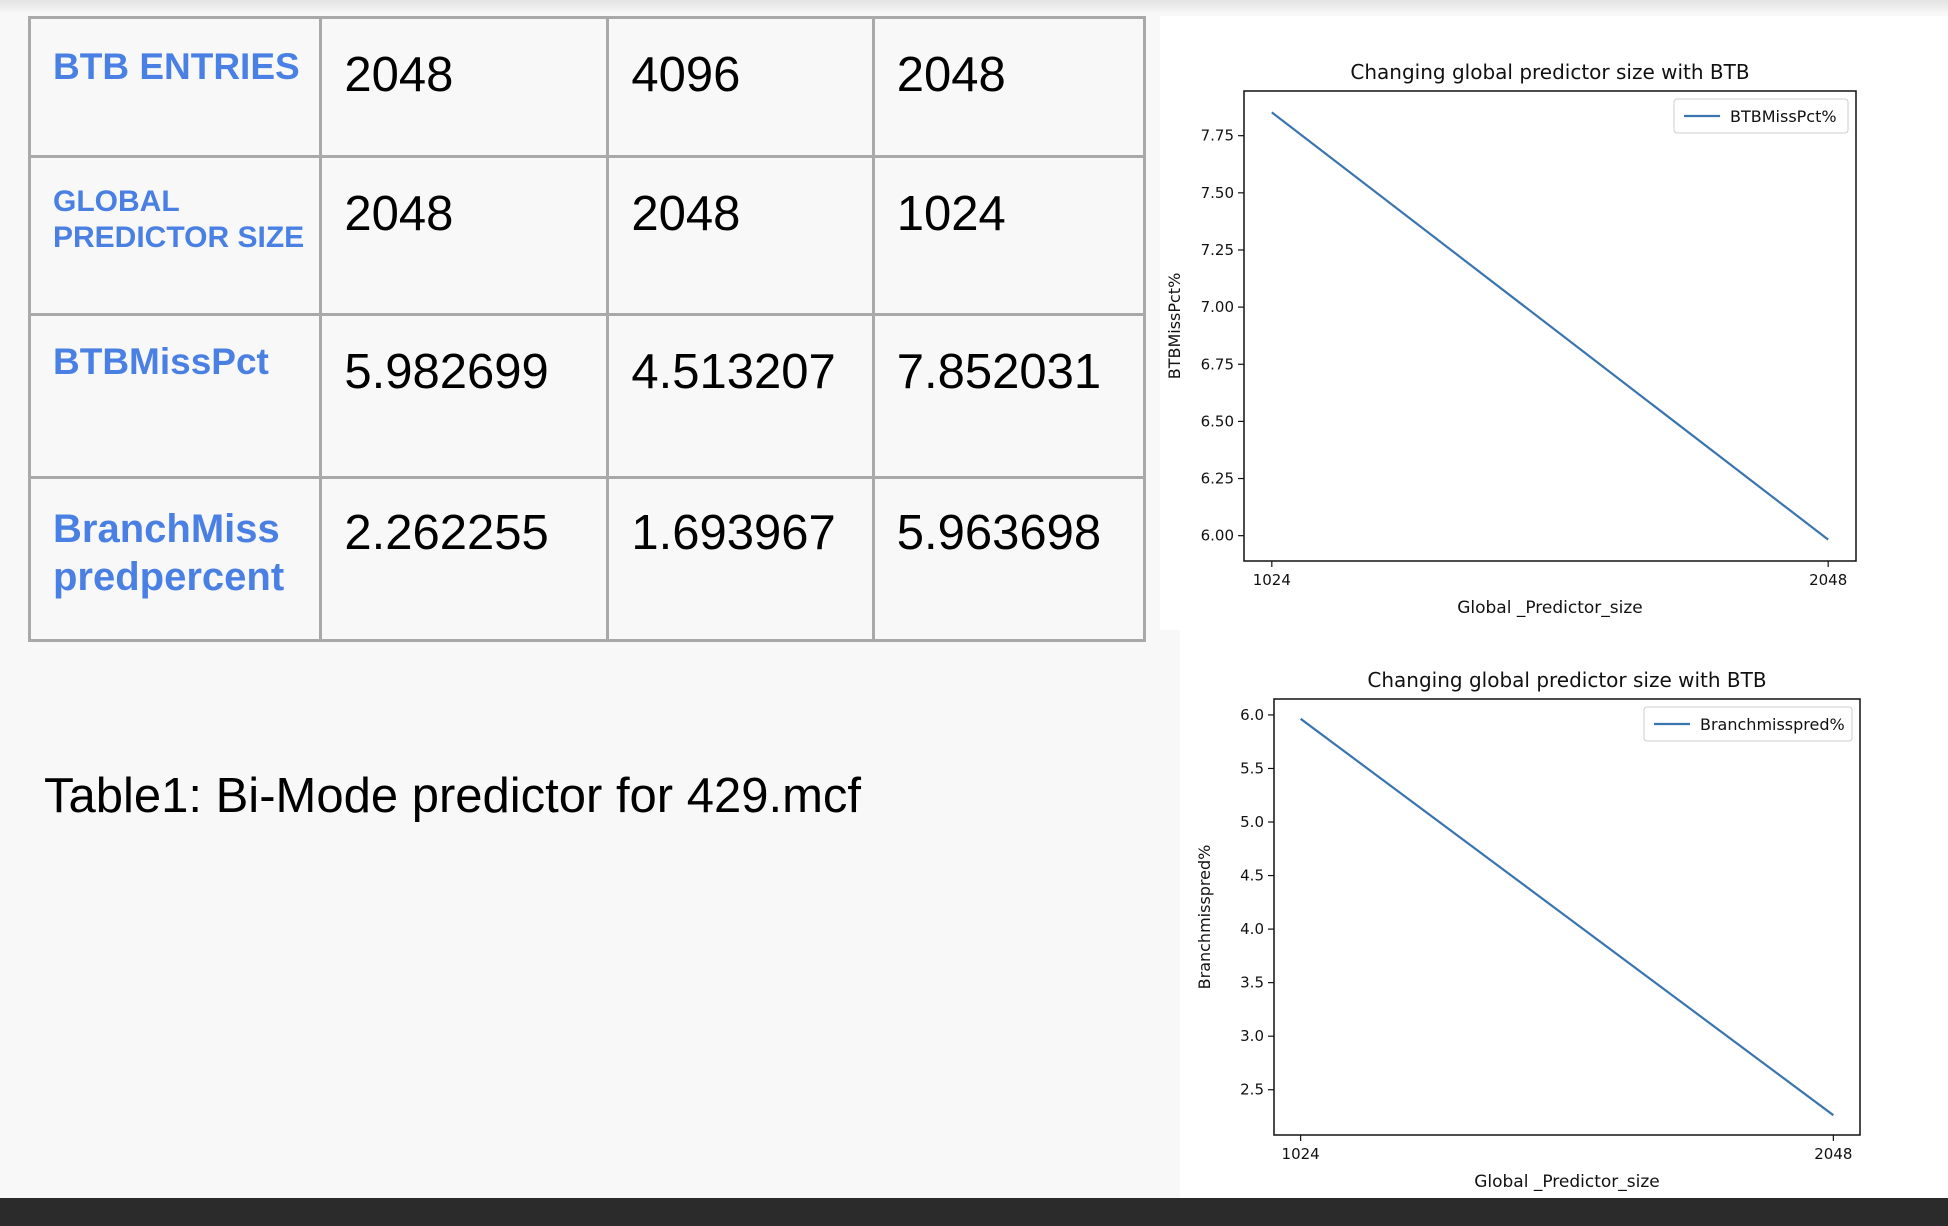 Image resolution: width=1948 pixels, height=1226 pixels. I want to click on series-line-branchmisspred-, so click(1567, 917).